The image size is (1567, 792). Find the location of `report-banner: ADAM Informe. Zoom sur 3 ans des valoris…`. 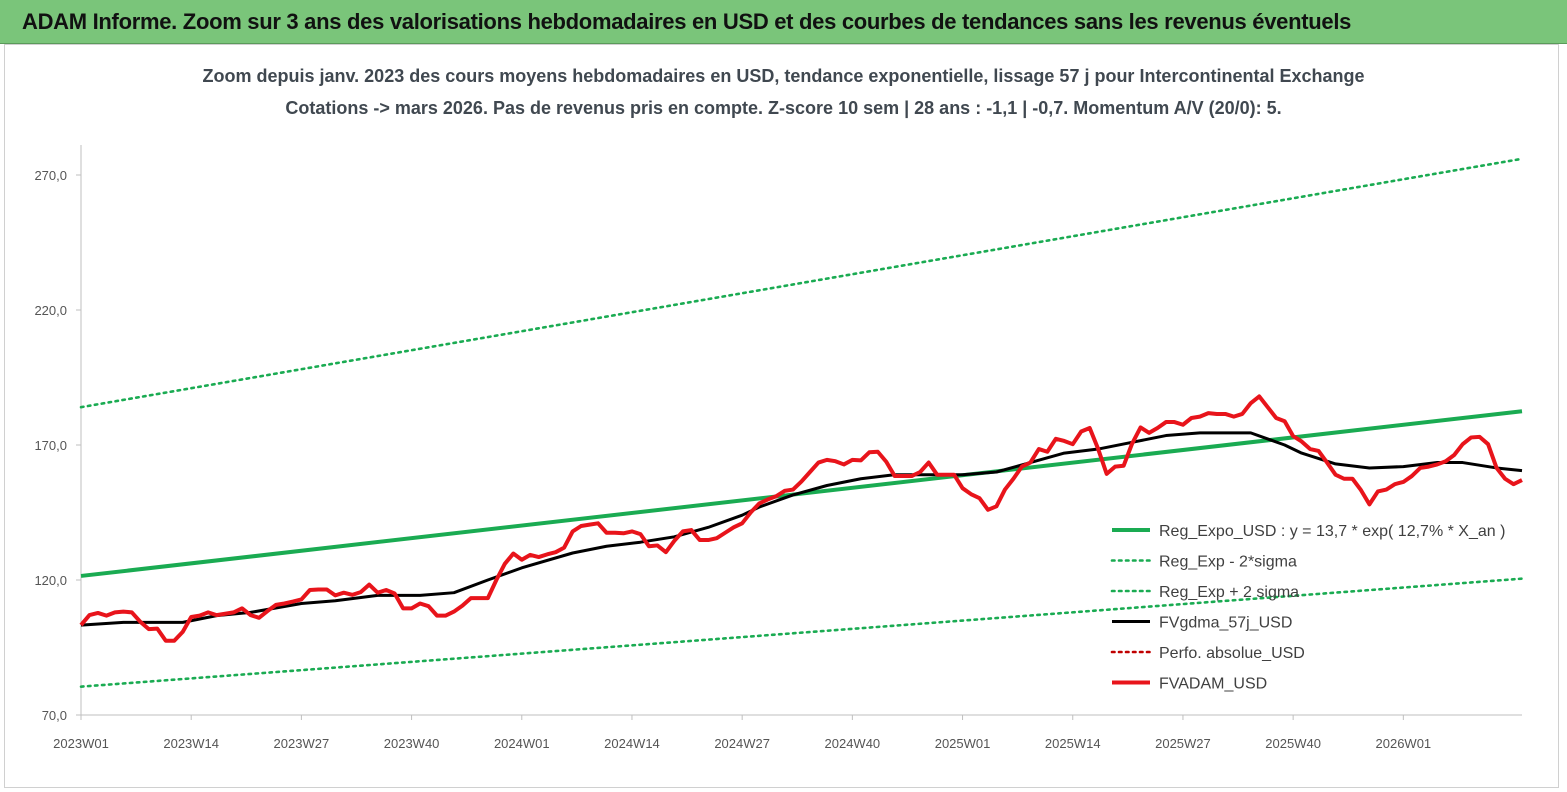

report-banner: ADAM Informe. Zoom sur 3 ans des valoris… is located at coordinates (783, 22).